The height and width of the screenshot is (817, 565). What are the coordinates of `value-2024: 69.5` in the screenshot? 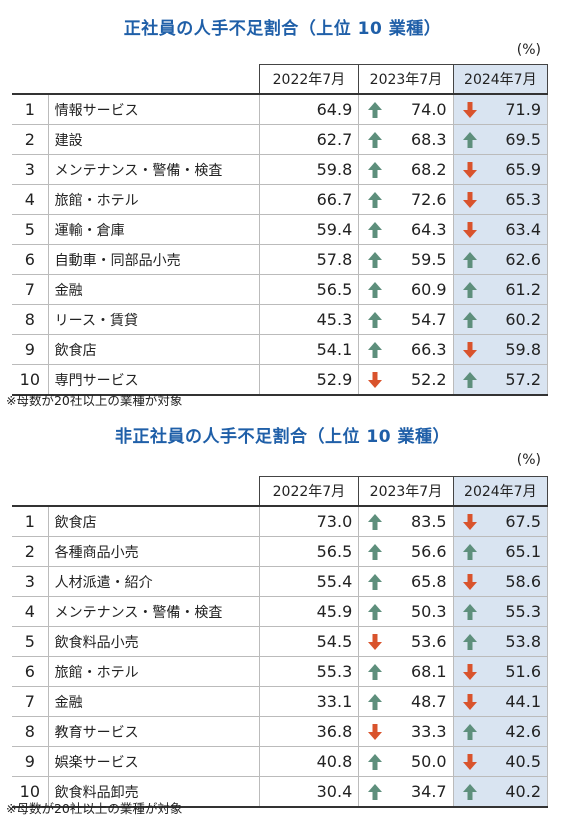 It's located at (523, 139).